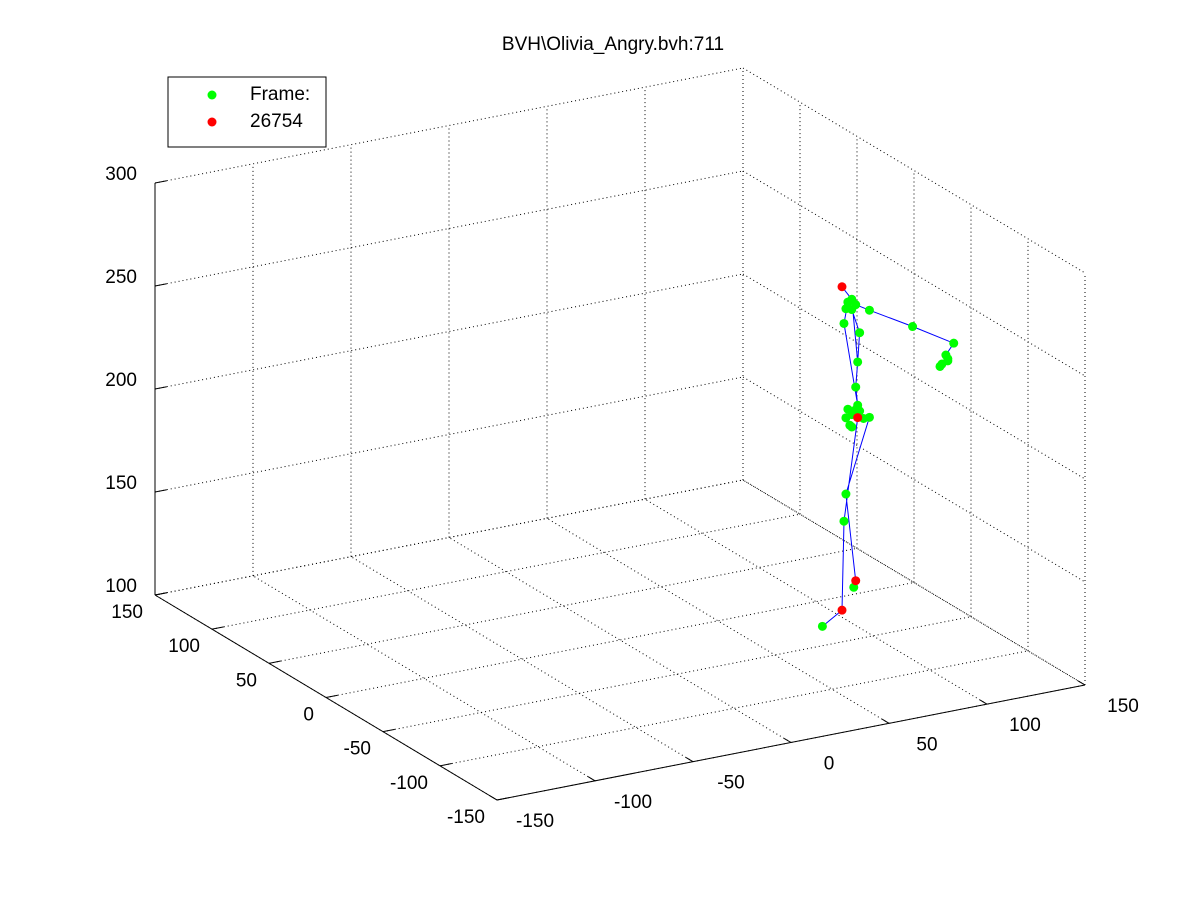 Image resolution: width=1201 pixels, height=901 pixels. What do you see at coordinates (535, 821) in the screenshot?
I see `x-tick-label: -150` at bounding box center [535, 821].